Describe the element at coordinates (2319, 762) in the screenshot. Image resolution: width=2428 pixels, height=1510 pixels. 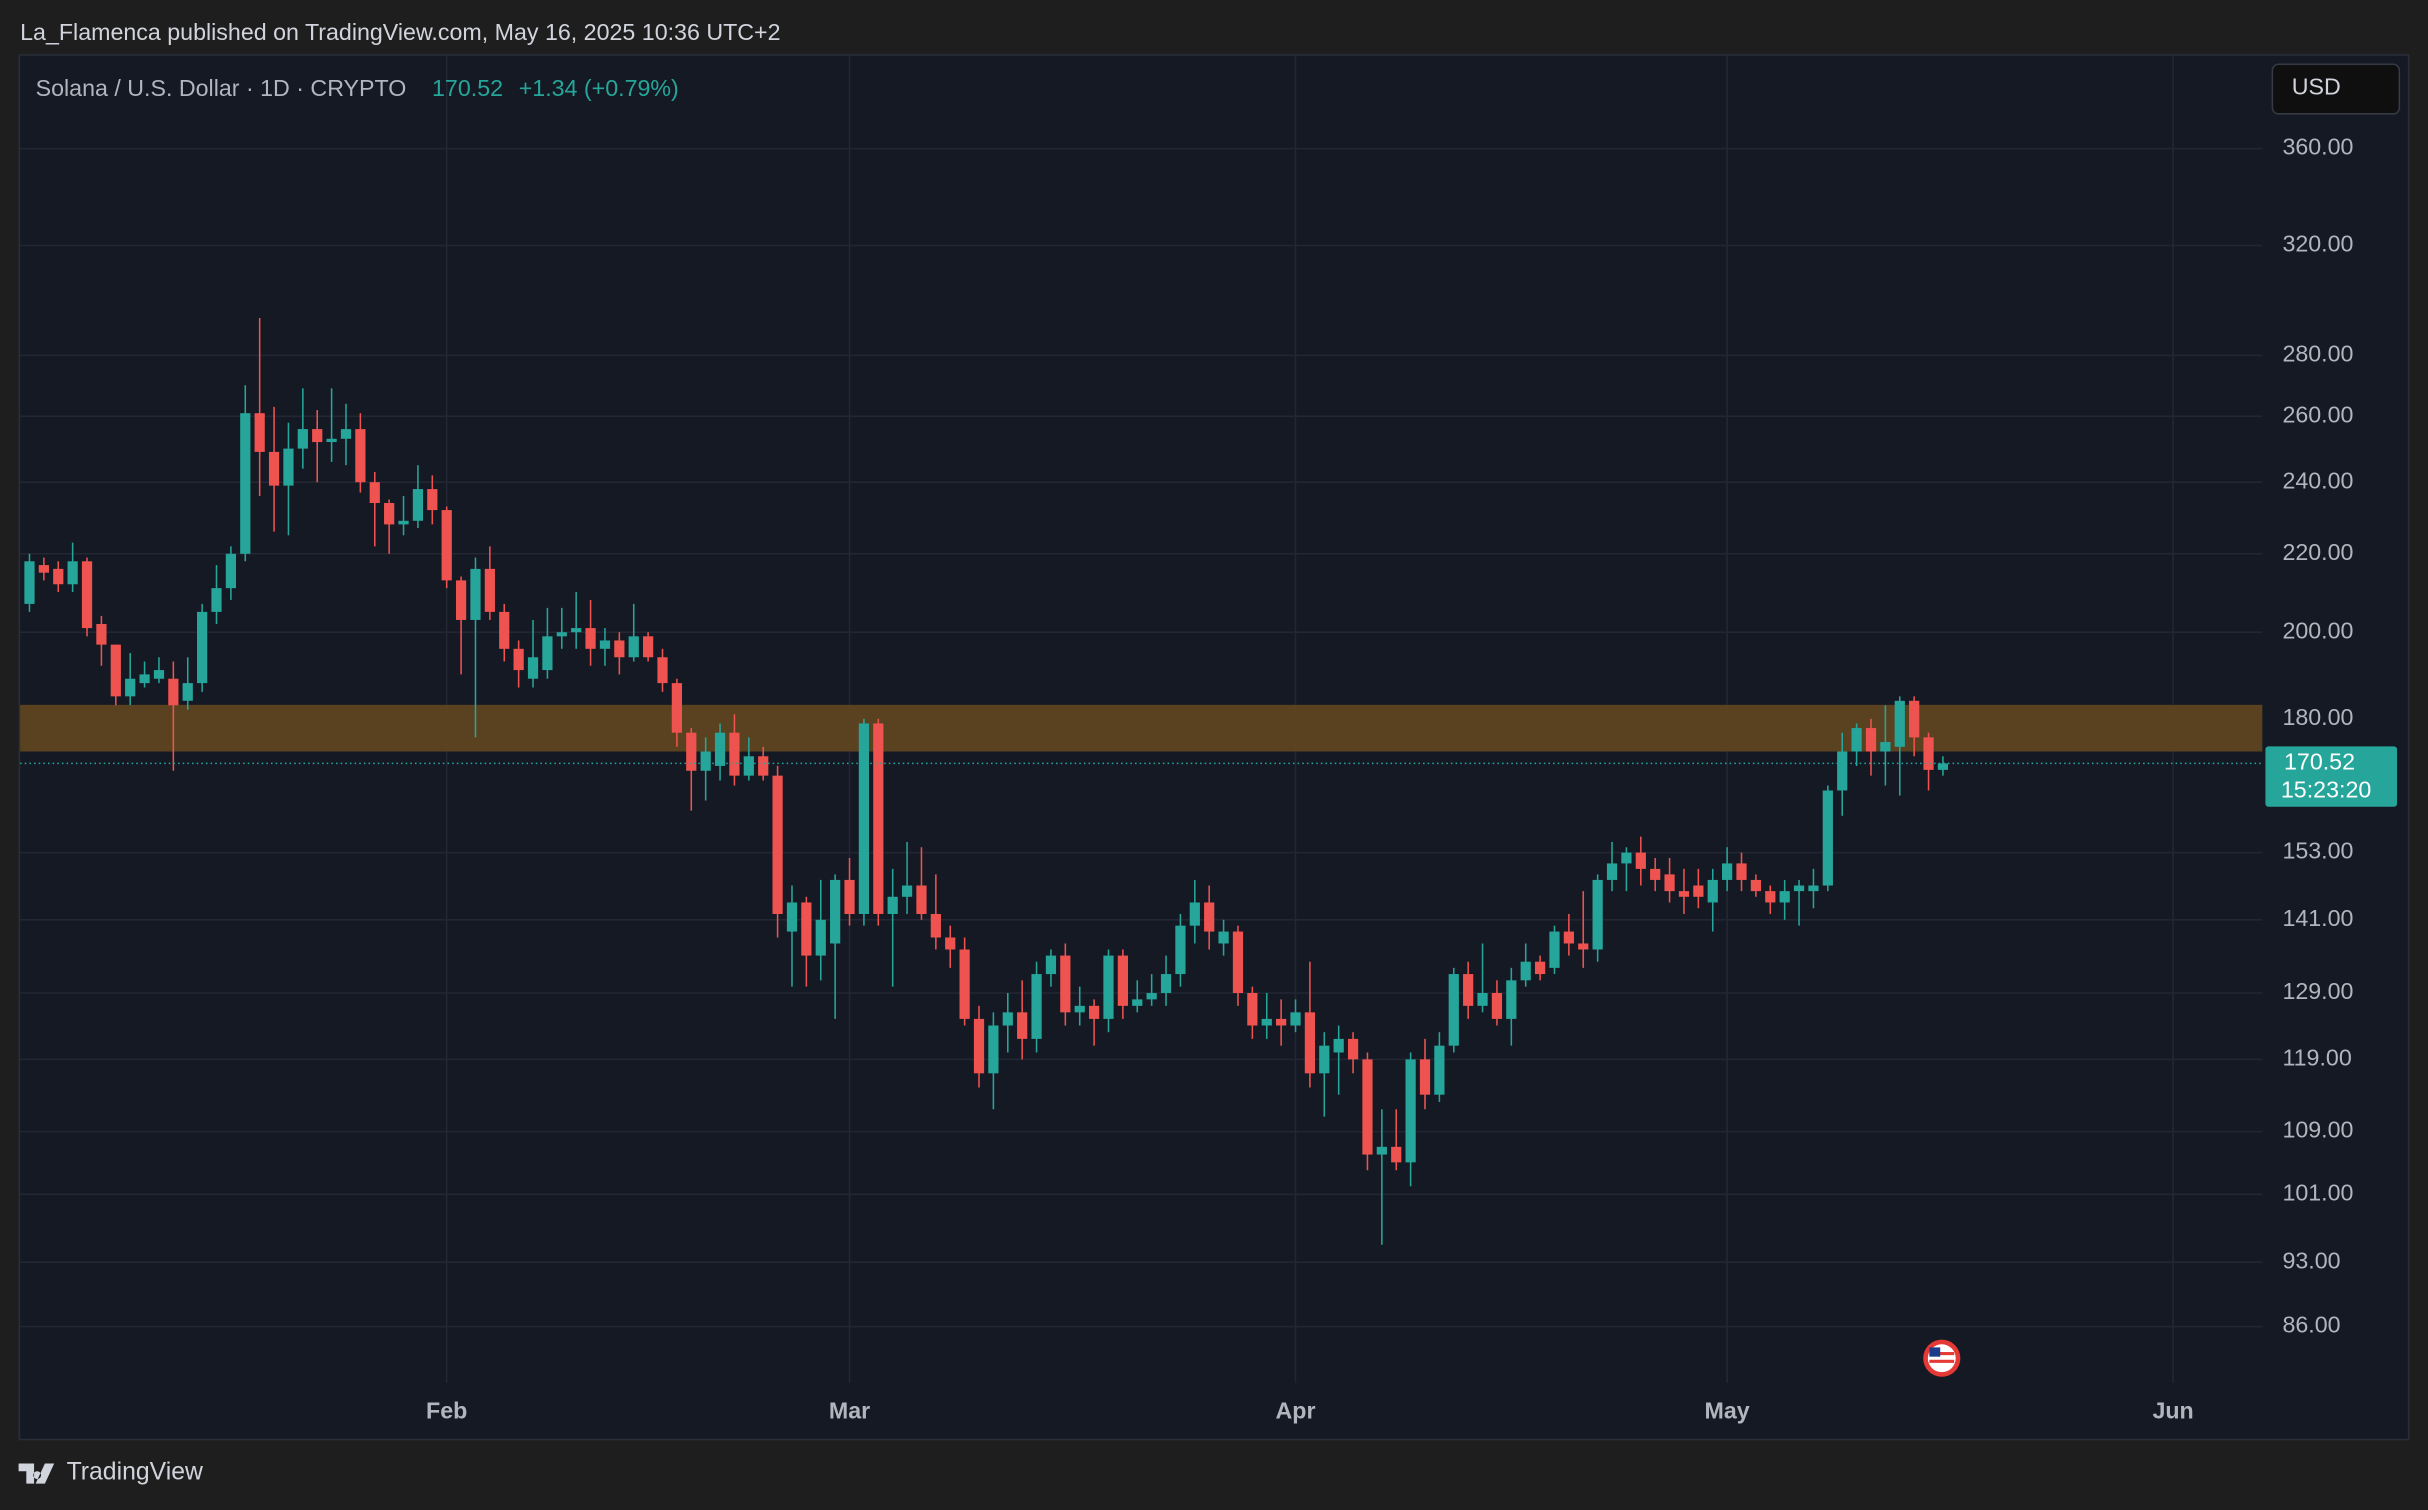
I see `price-tag-label: 170.52` at that location.